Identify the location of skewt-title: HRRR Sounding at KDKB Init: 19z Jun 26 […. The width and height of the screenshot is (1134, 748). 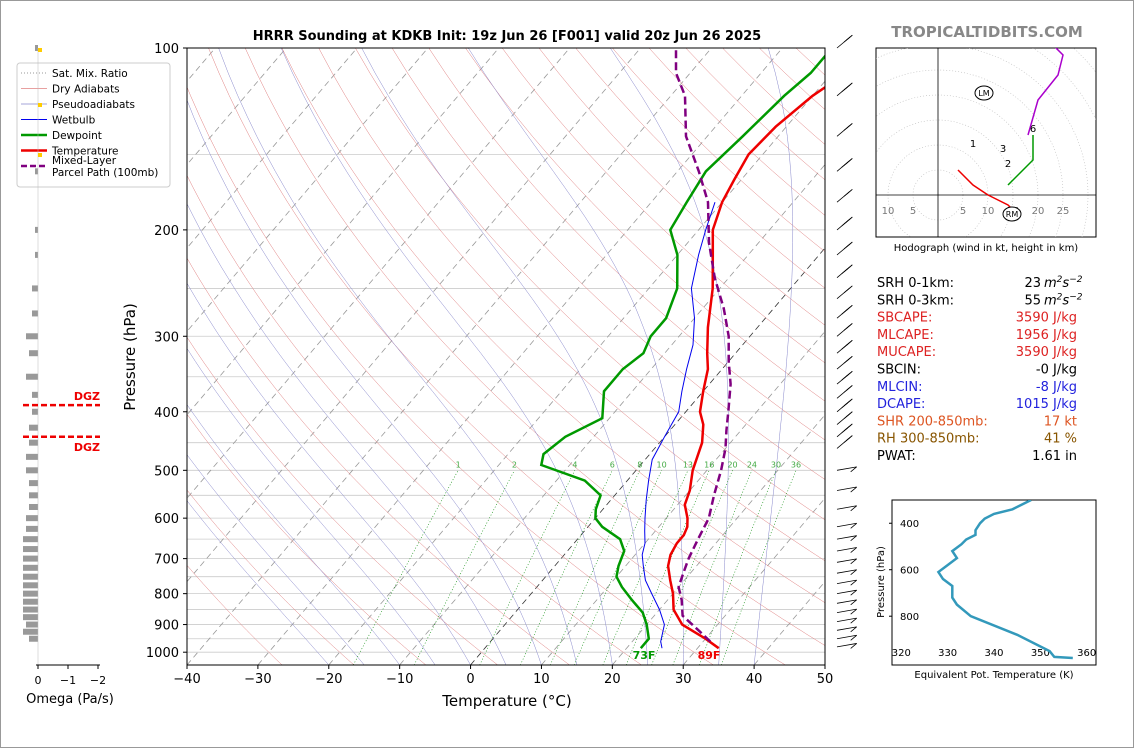
(507, 36).